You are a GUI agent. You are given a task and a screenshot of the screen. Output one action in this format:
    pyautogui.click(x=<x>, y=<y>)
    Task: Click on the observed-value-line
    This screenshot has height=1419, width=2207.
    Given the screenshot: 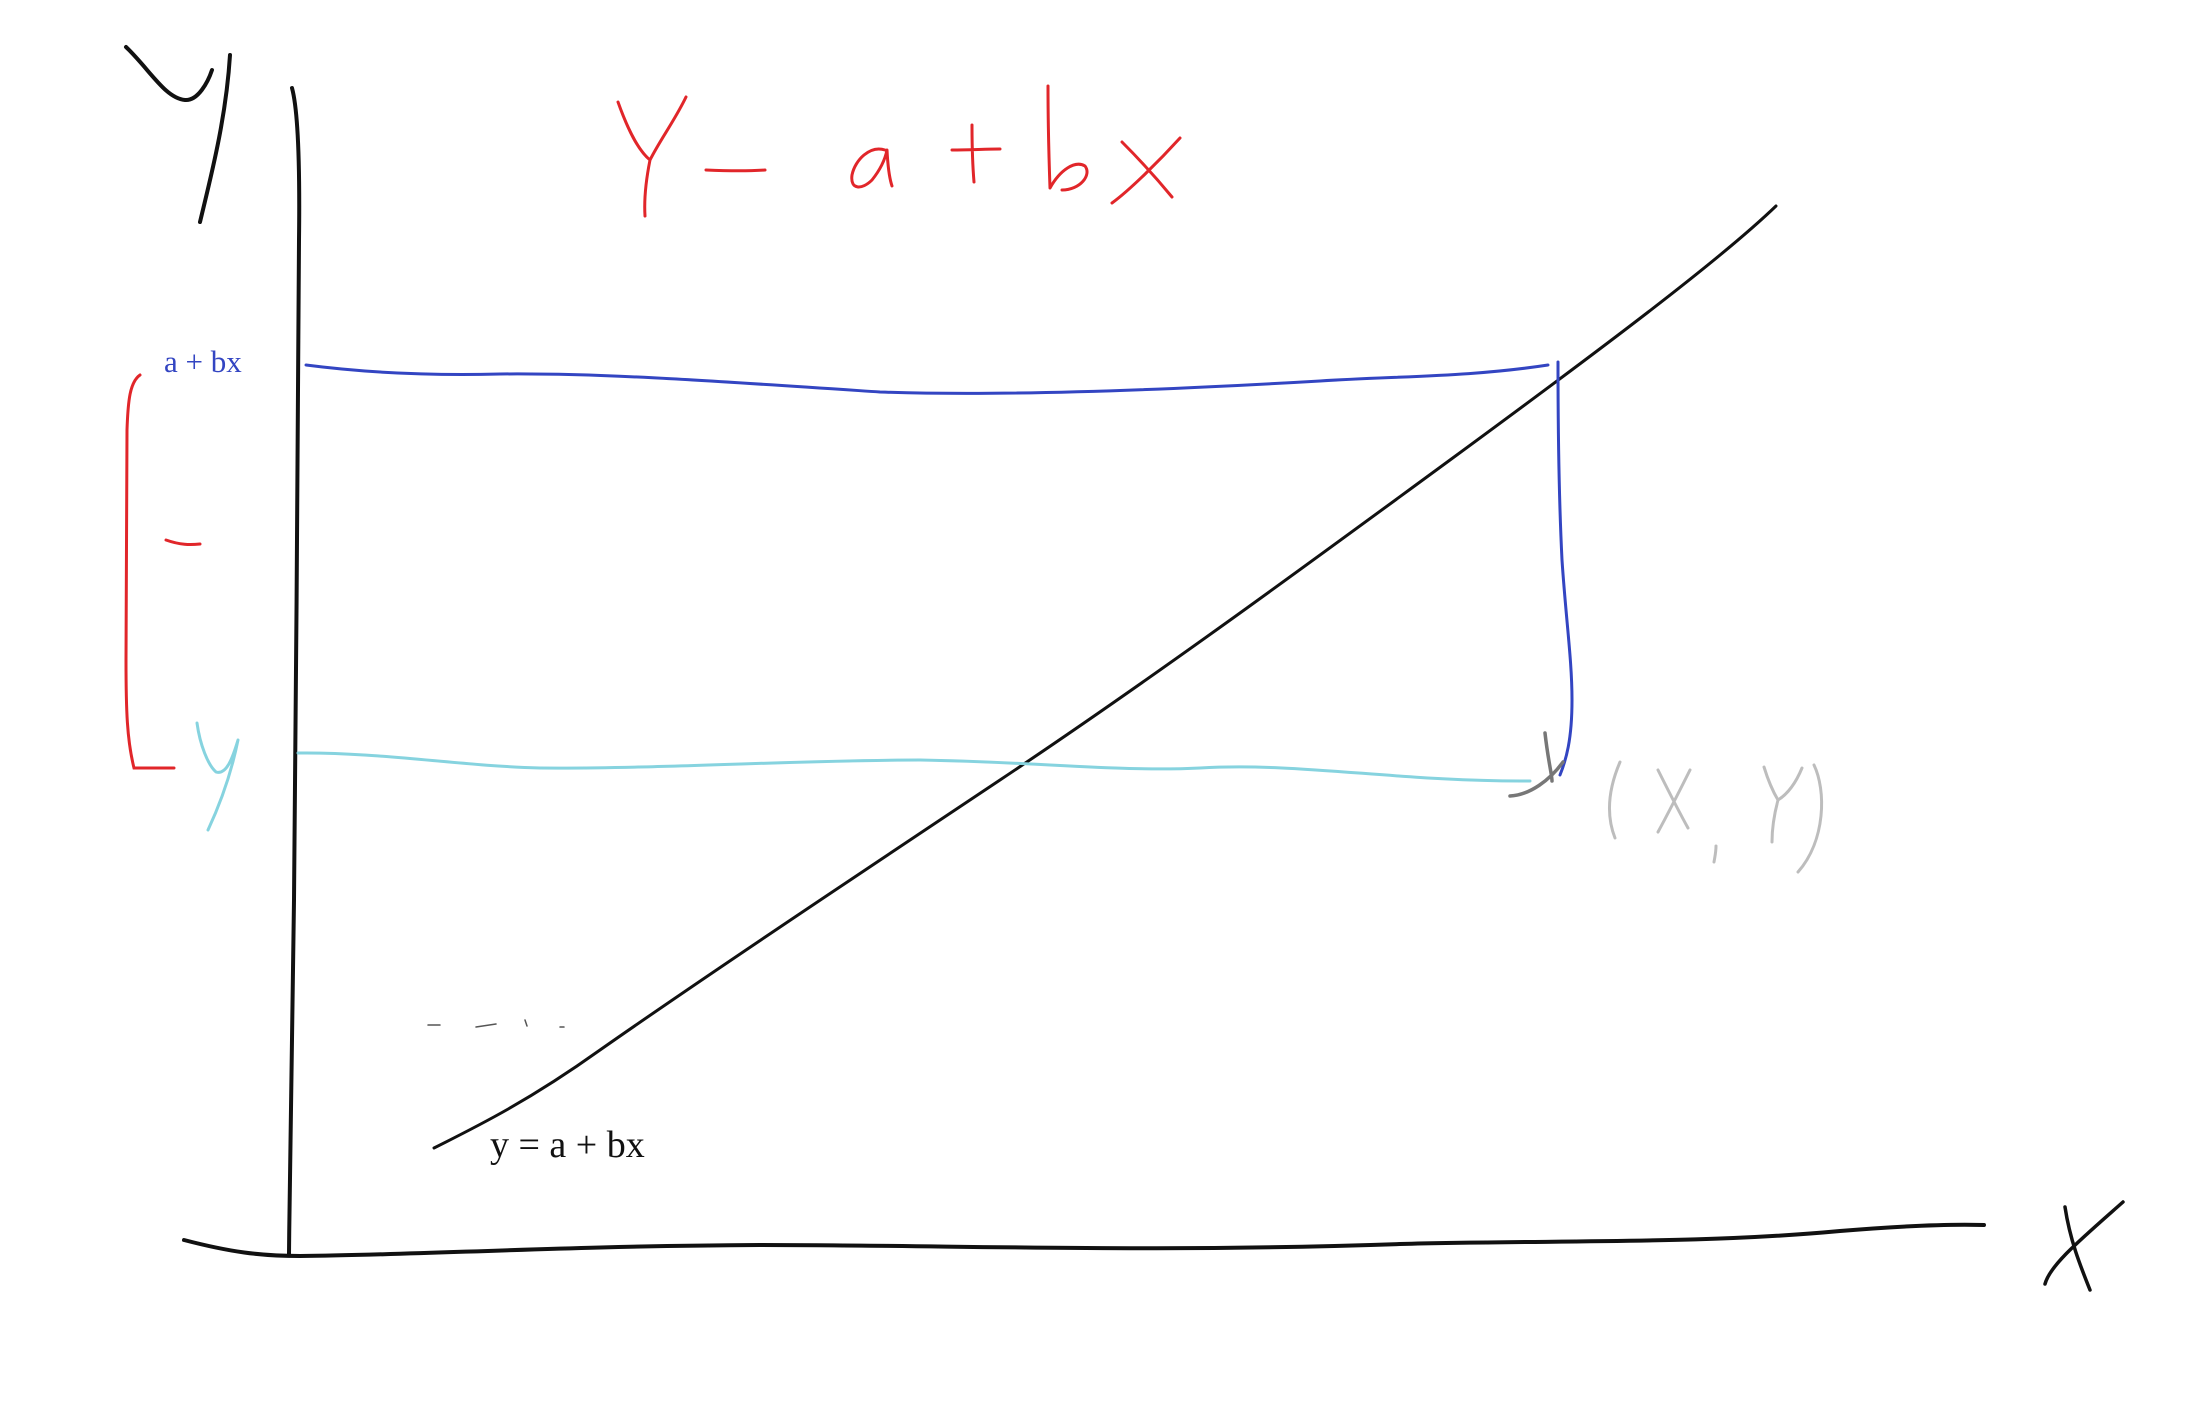 What is the action you would take?
    pyautogui.click(x=914, y=767)
    